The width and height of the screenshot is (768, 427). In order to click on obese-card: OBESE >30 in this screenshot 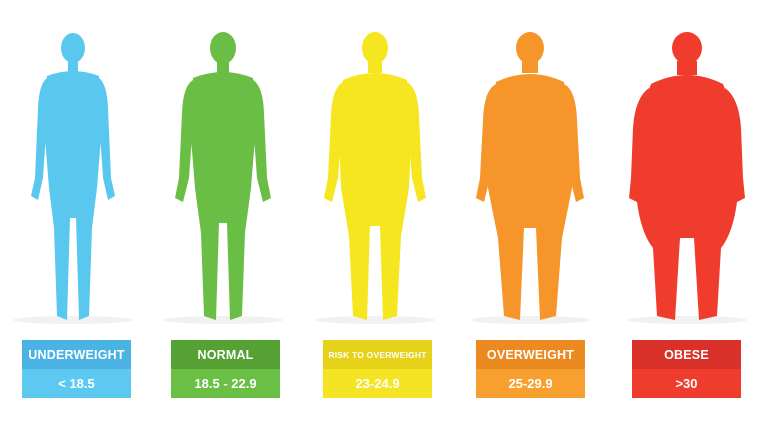, I will do `click(686, 369)`.